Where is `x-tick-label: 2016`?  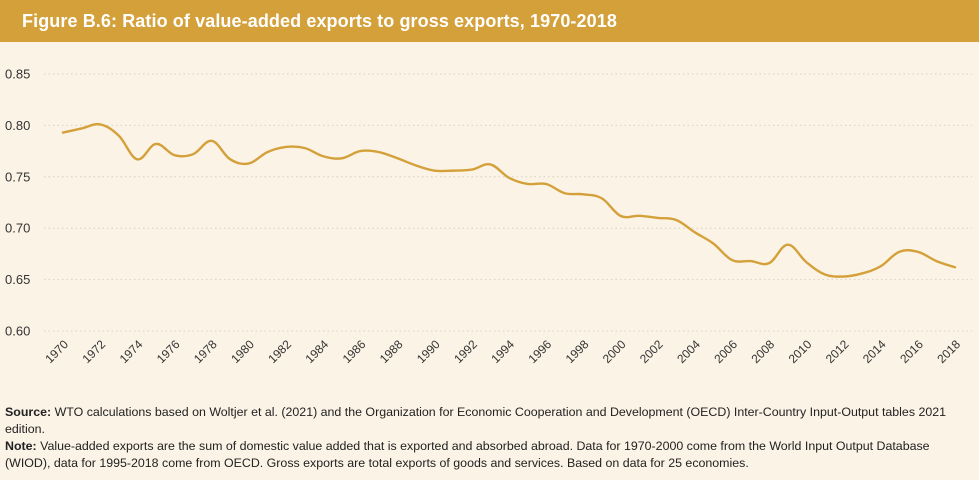 x-tick-label: 2016 is located at coordinates (911, 351).